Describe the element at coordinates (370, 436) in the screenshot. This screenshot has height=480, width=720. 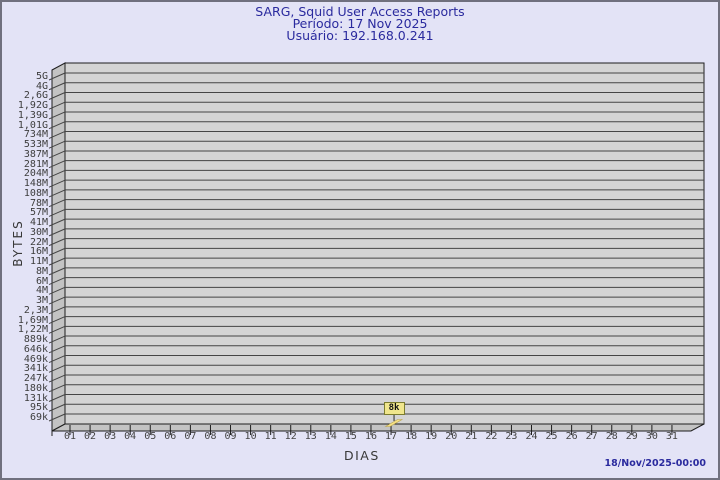
I see `x-tick-label: 16` at that location.